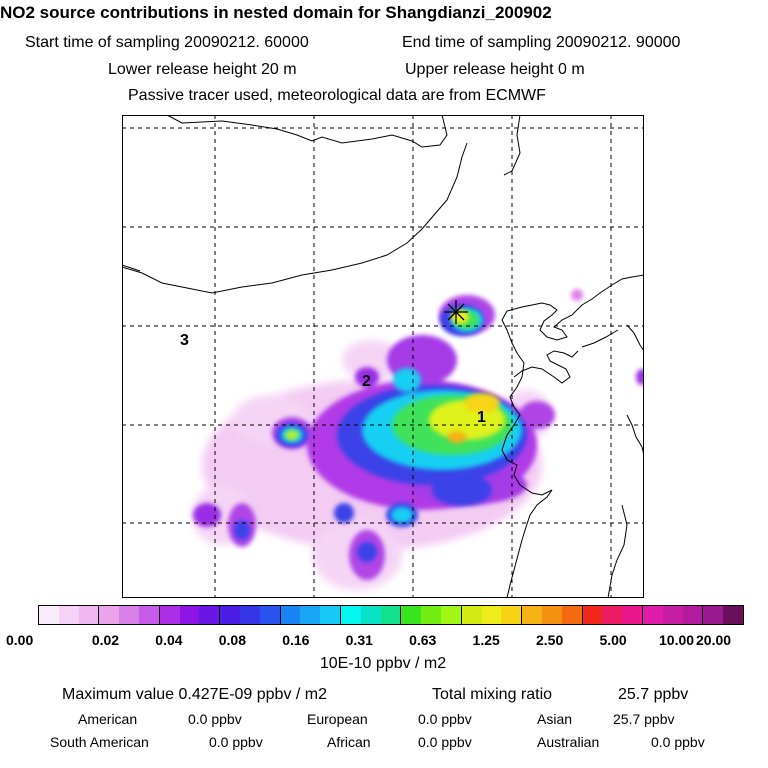 Image resolution: width=768 pixels, height=768 pixels. I want to click on region-label-2: 2, so click(366, 381).